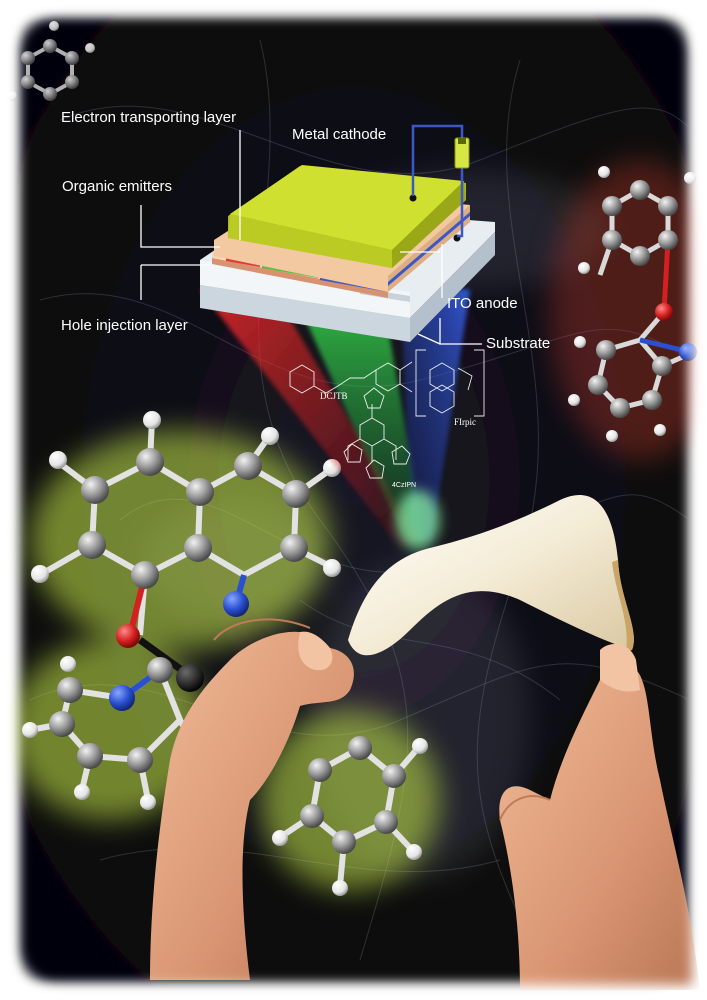 The height and width of the screenshot is (1000, 707). Describe the element at coordinates (339, 134) in the screenshot. I see `label-metal-cathode: Metal cathode` at that location.